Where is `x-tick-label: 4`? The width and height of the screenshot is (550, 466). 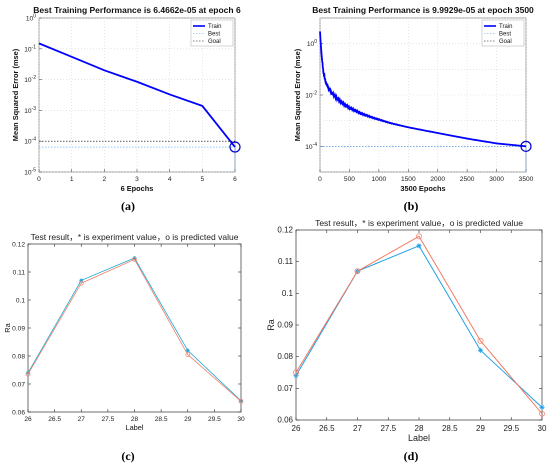 x-tick-label: 4 is located at coordinates (170, 179).